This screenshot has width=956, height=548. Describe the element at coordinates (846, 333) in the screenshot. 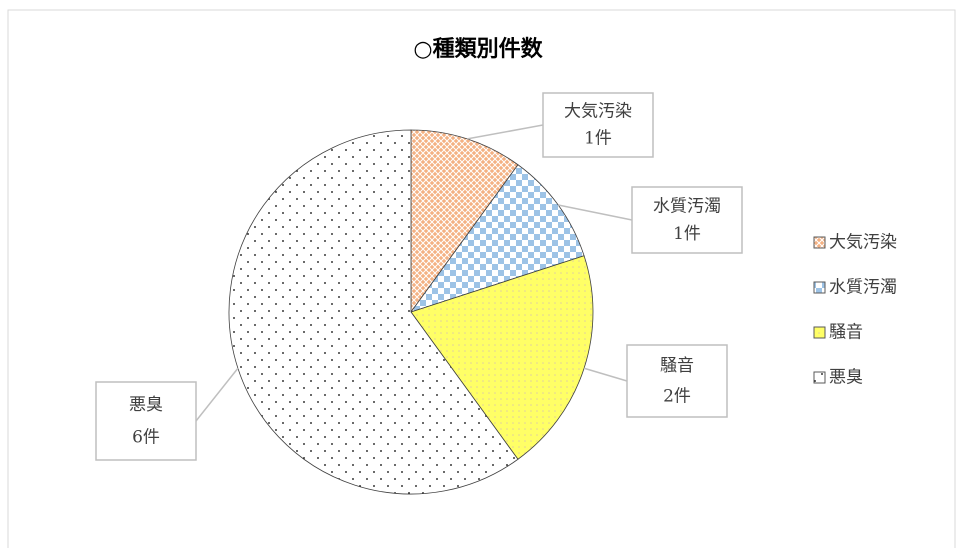

I see `legend-label: 騒音` at that location.